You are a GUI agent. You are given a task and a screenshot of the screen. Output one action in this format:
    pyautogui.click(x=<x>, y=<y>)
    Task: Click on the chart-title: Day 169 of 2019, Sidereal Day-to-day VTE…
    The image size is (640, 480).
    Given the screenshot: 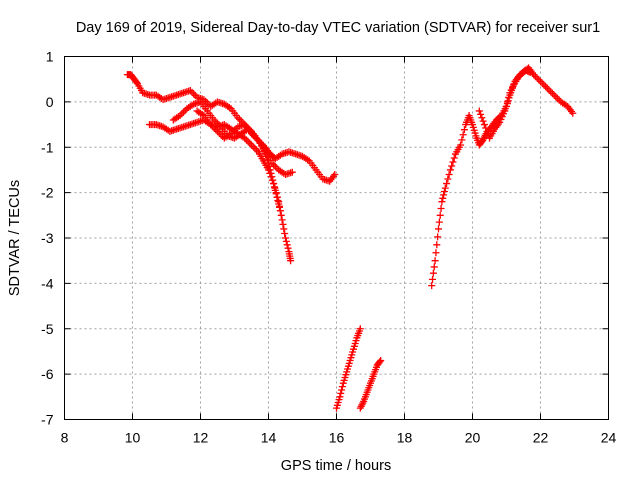 What is the action you would take?
    pyautogui.click(x=338, y=28)
    